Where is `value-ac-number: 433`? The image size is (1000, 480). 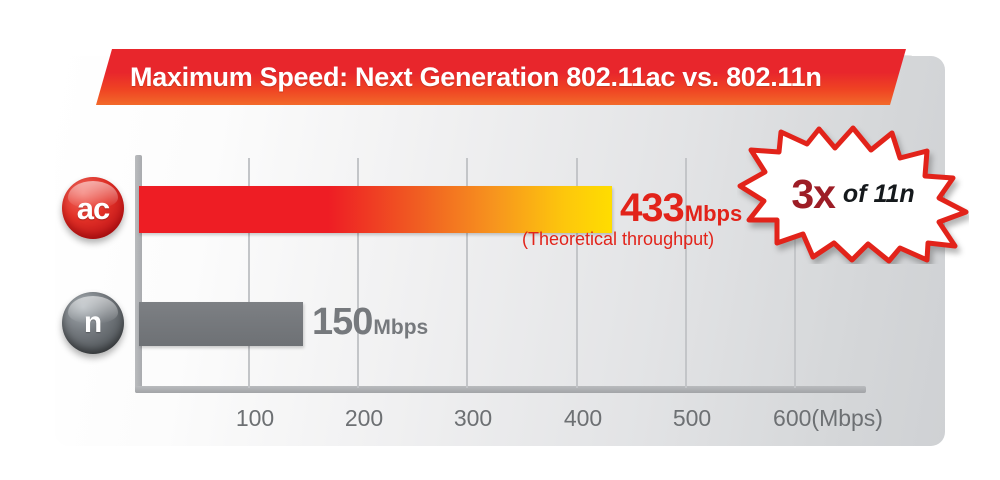
value-ac-number: 433 is located at coordinates (652, 208).